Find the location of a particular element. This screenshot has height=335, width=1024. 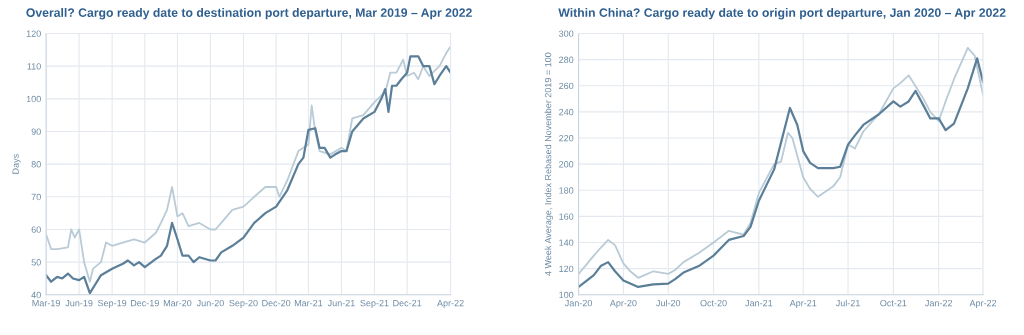

y-tick-label: 280 is located at coordinates (566, 59).